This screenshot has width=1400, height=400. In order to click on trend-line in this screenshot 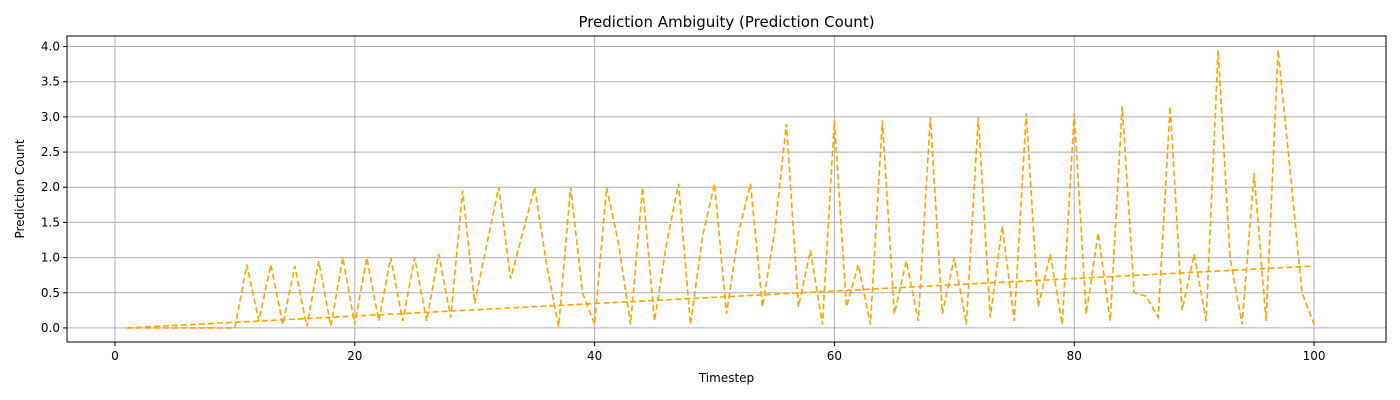, I will do `click(720, 297)`.